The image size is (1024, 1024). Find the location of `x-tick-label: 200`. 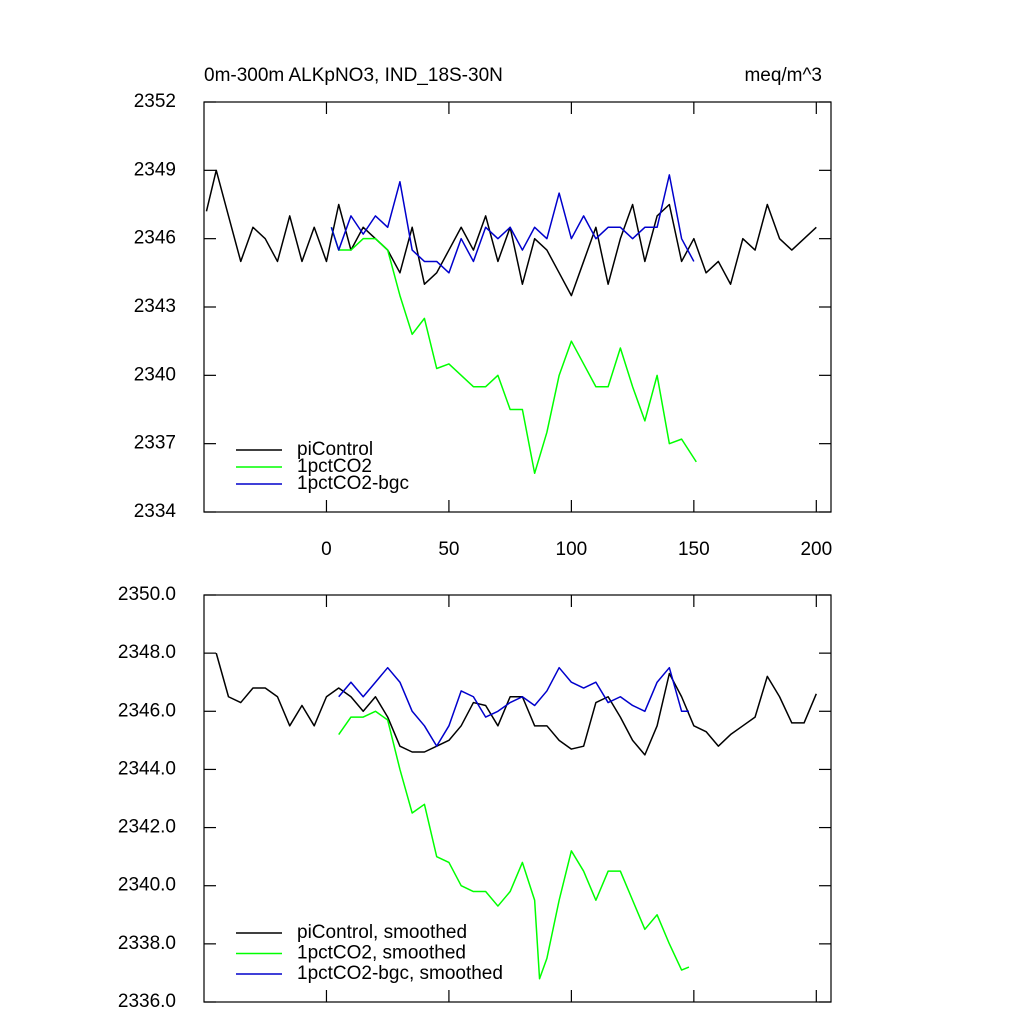

x-tick-label: 200 is located at coordinates (816, 549).